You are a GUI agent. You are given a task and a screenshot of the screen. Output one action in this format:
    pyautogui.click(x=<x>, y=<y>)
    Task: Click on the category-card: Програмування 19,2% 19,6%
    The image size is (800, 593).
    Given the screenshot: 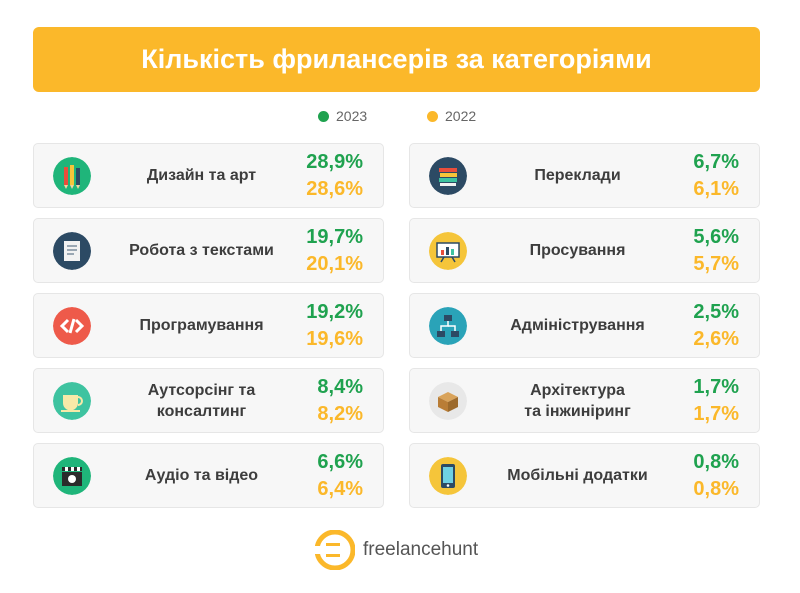 What is the action you would take?
    pyautogui.click(x=208, y=325)
    